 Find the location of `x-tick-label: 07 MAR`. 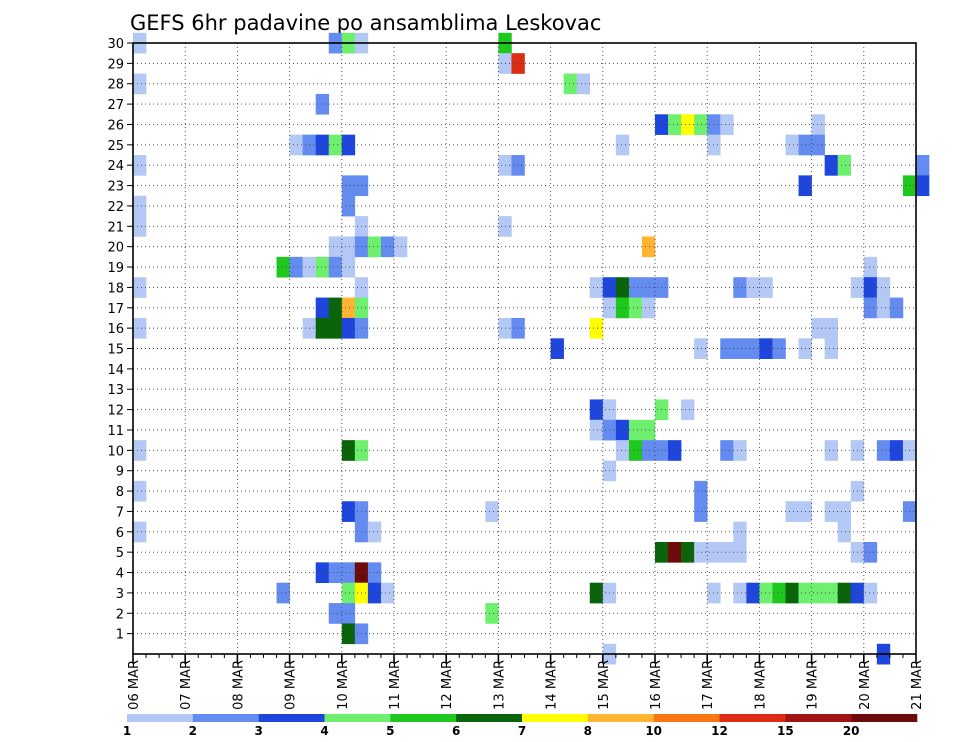

x-tick-label: 07 MAR is located at coordinates (186, 685).